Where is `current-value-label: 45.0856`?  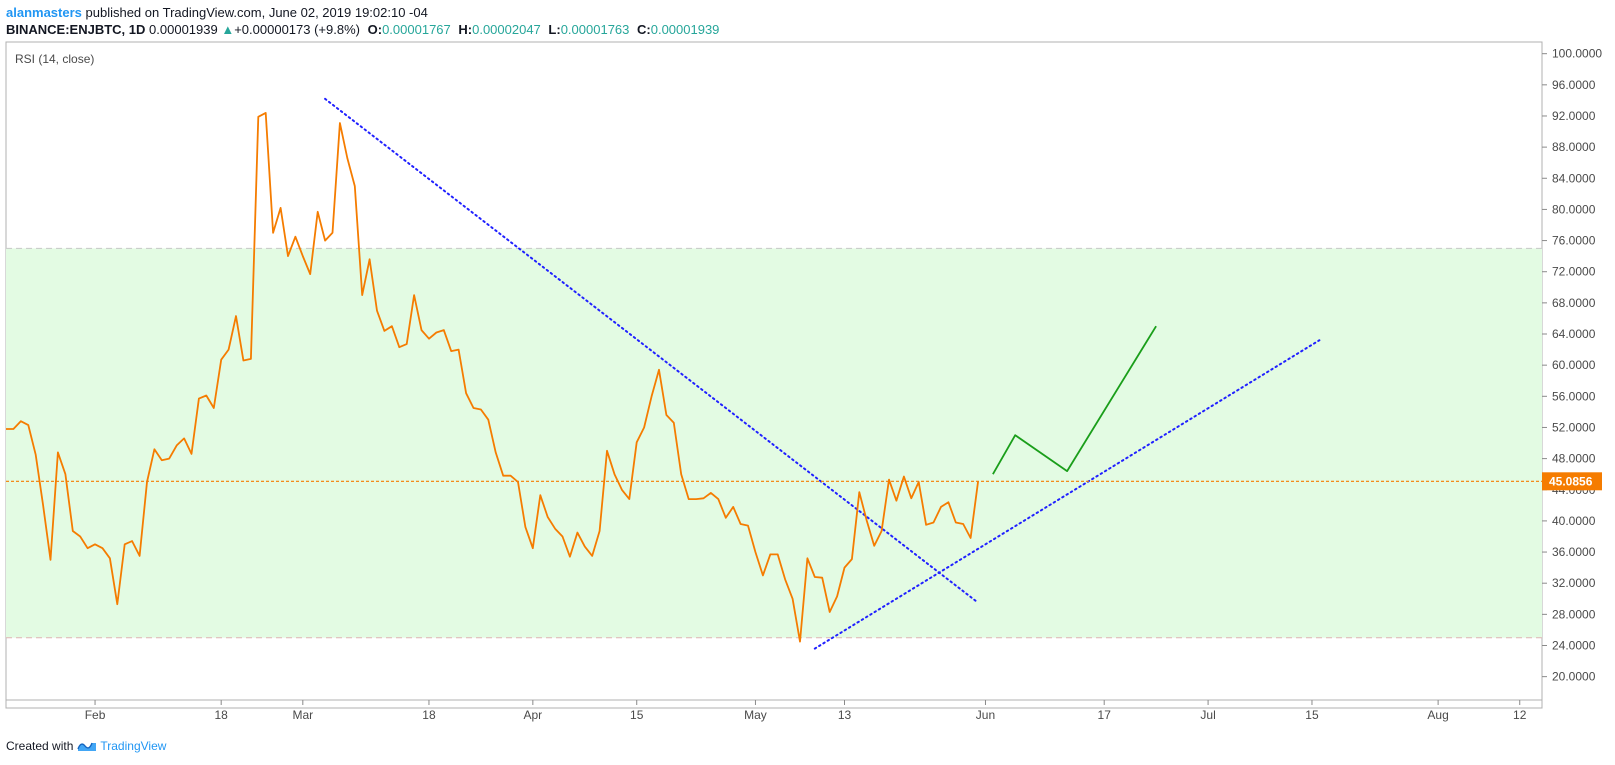
current-value-label: 45.0856 is located at coordinates (1571, 481).